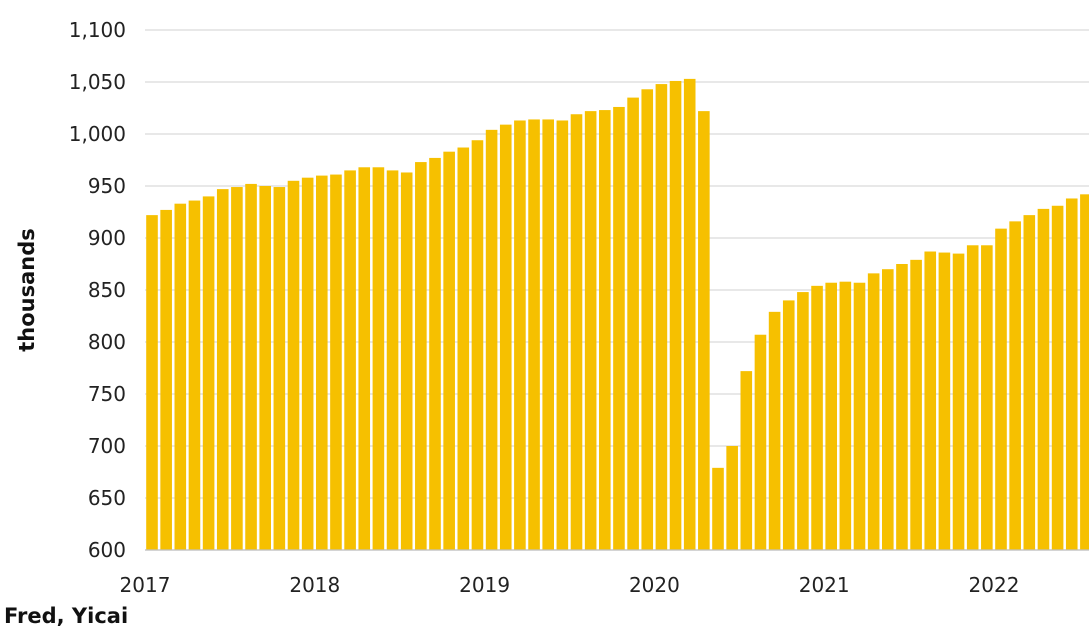  What do you see at coordinates (107, 446) in the screenshot?
I see `y-tick-label: 700` at bounding box center [107, 446].